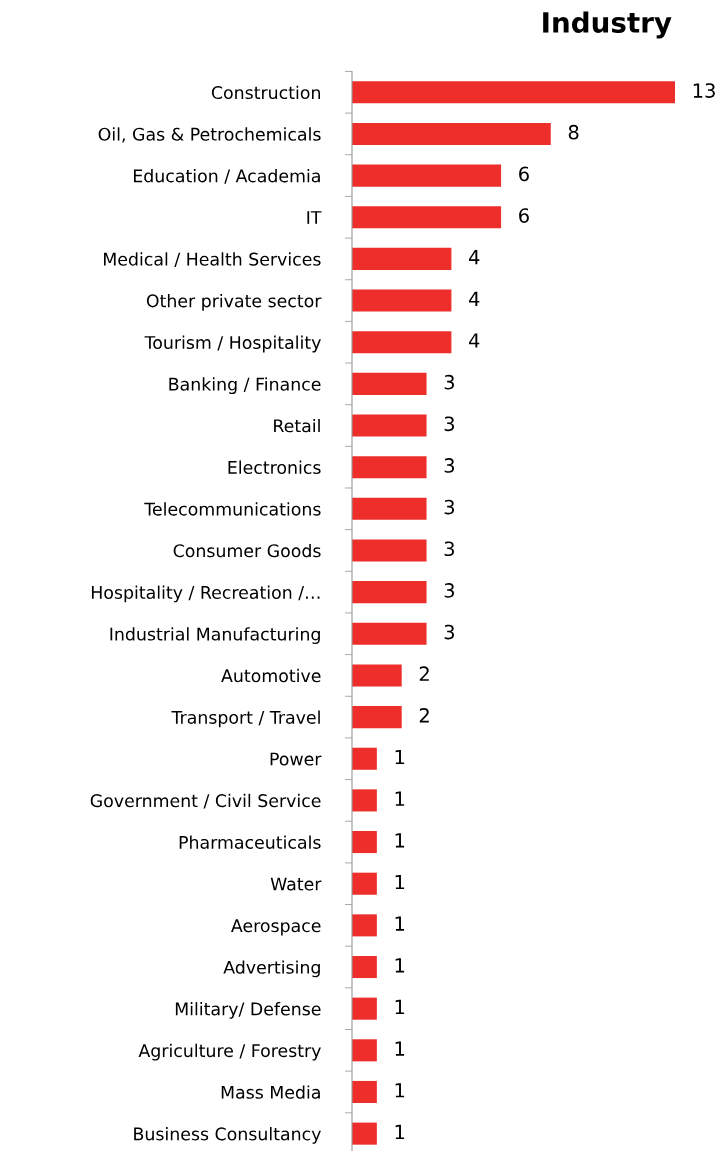 Image resolution: width=725 pixels, height=1151 pixels. I want to click on y-tick-label: Banking / Finance, so click(245, 386).